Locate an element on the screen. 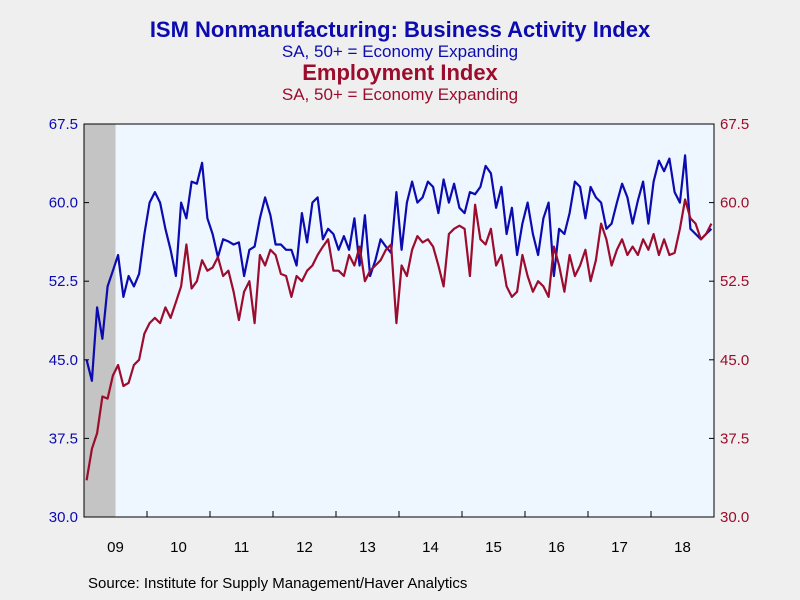 This screenshot has height=600, width=800. y-right-tick-label: 52.5 is located at coordinates (734, 281).